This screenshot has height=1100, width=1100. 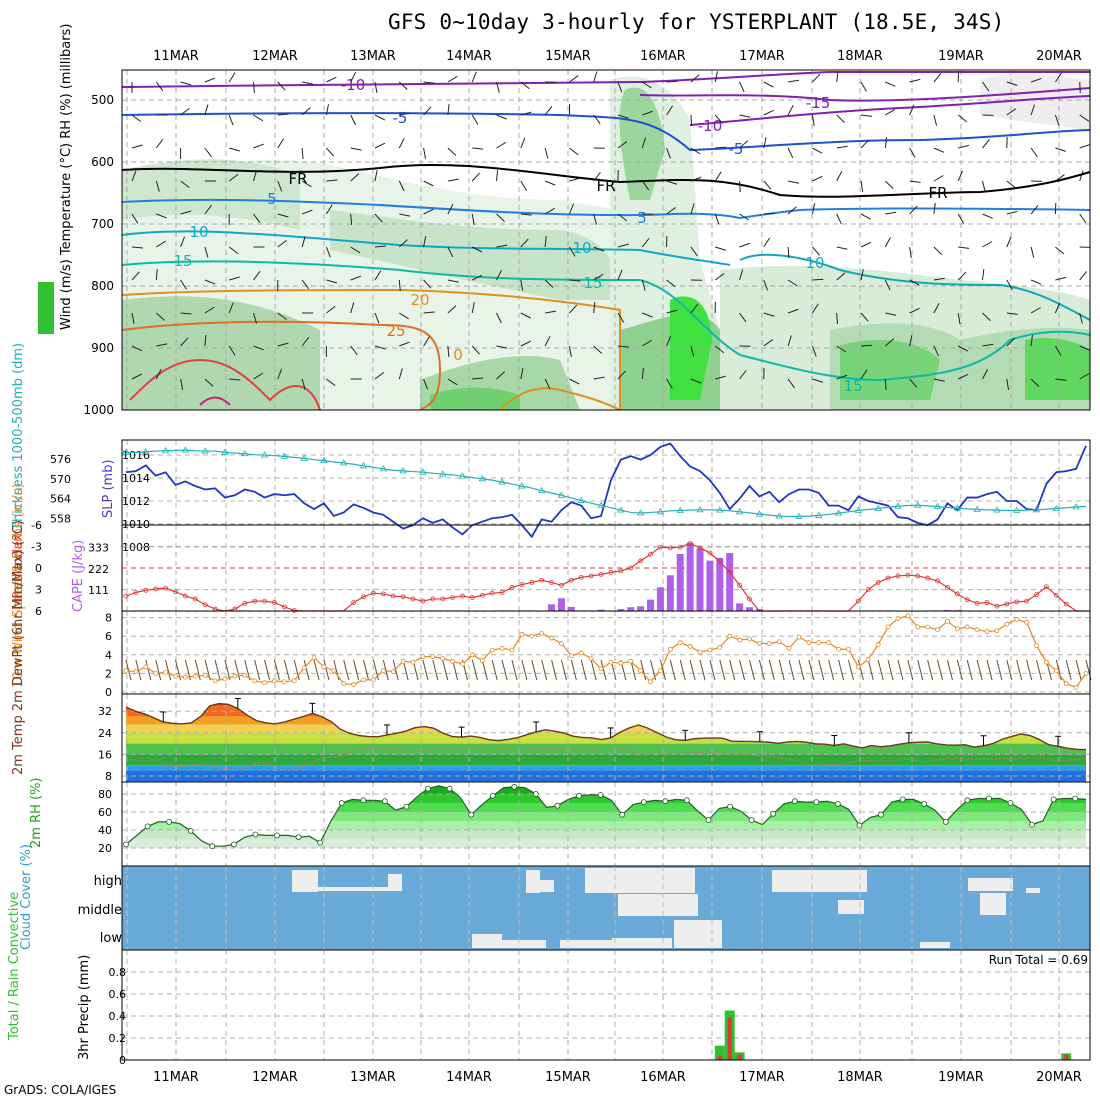 I want to click on rh-bands, so click(x=606, y=816).